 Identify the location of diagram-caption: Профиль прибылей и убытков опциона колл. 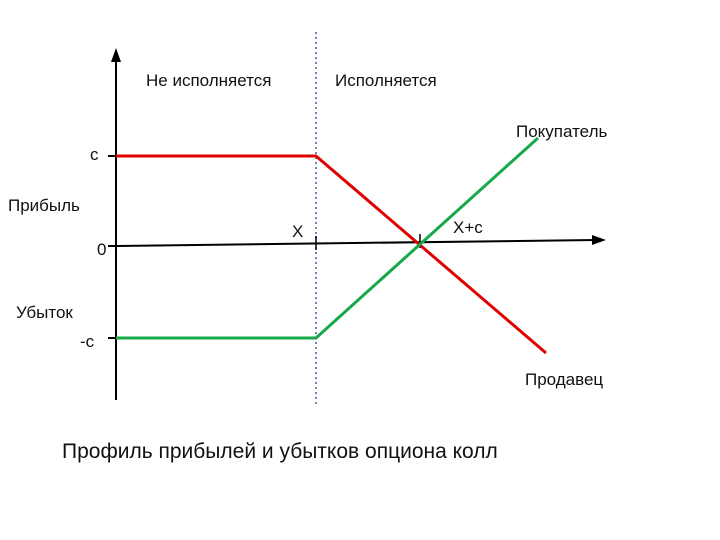
(280, 451).